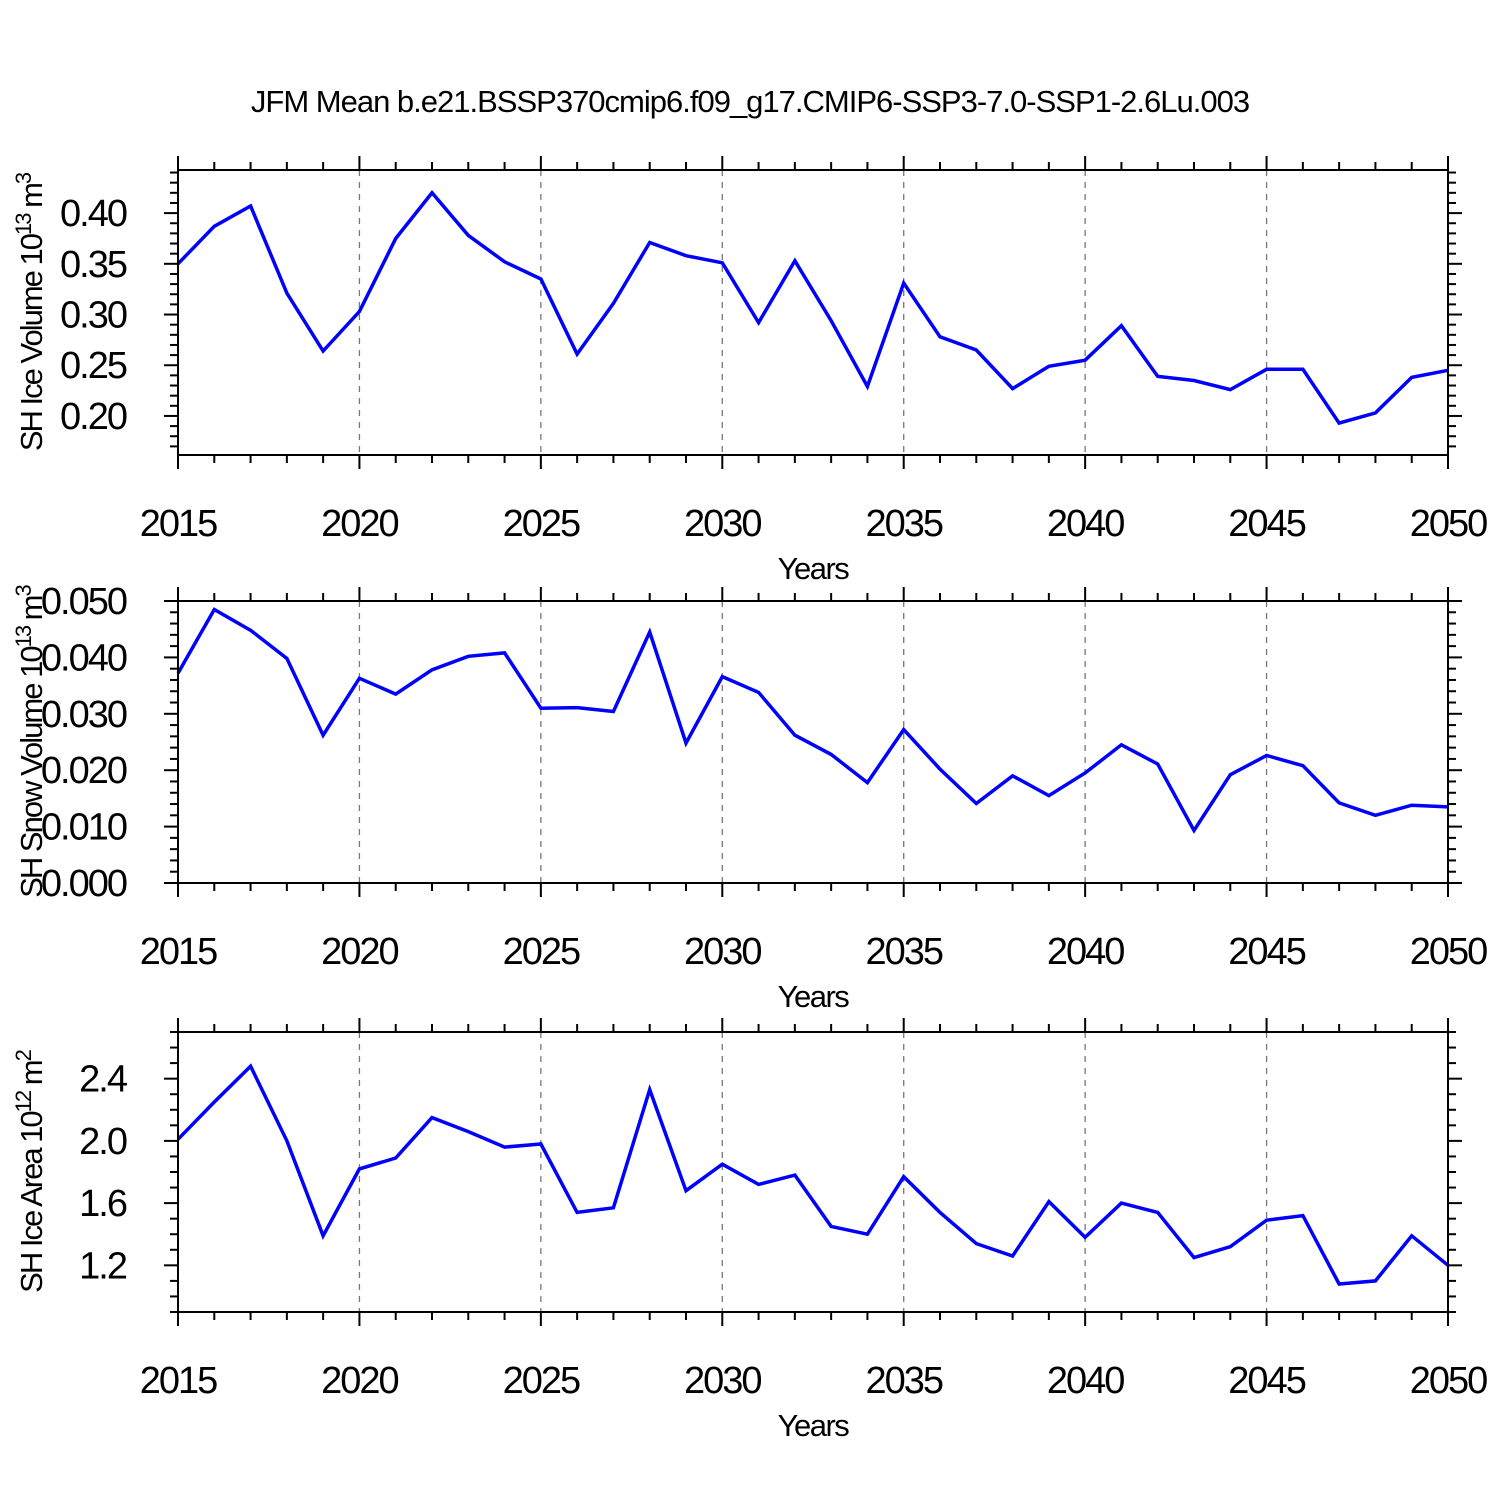 This screenshot has height=1500, width=1500. Describe the element at coordinates (103, 1080) in the screenshot. I see `y-tick-label: 2.4` at that location.